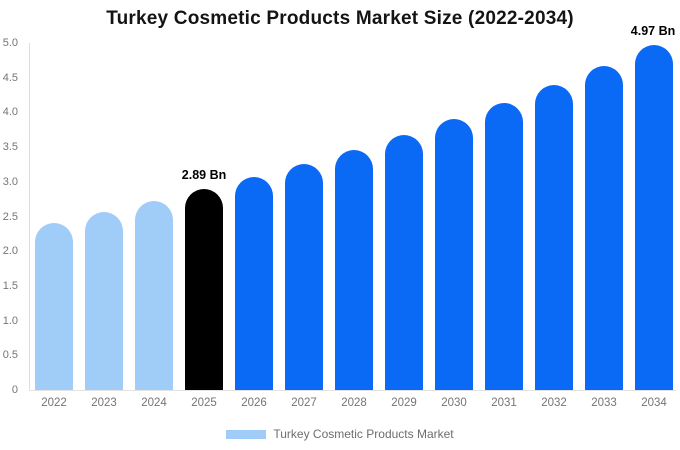  I want to click on x-tick-label: 2026, so click(254, 403).